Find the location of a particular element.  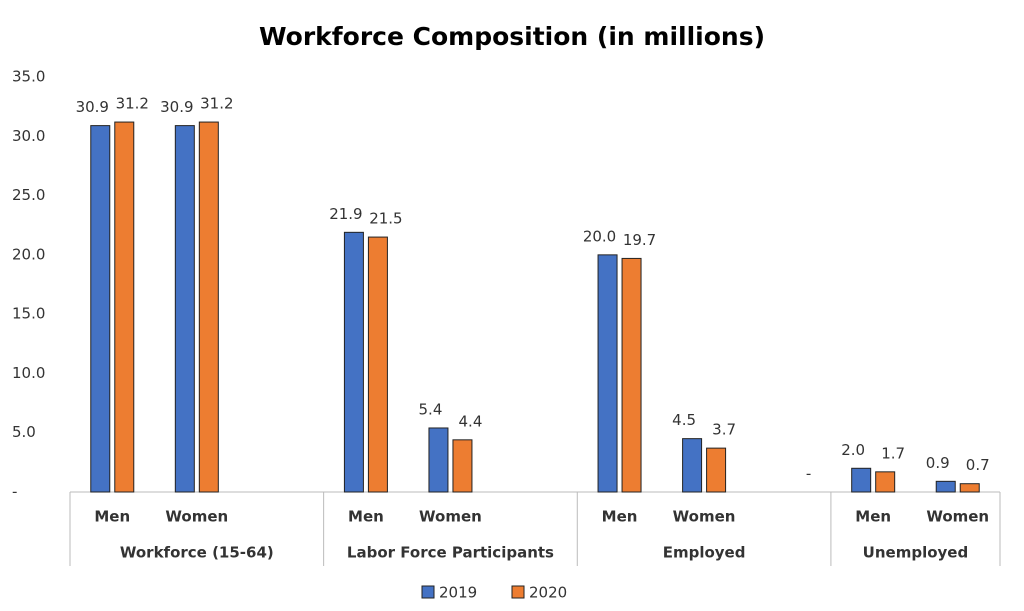

y-tick-label: 35.0 is located at coordinates (28, 77).